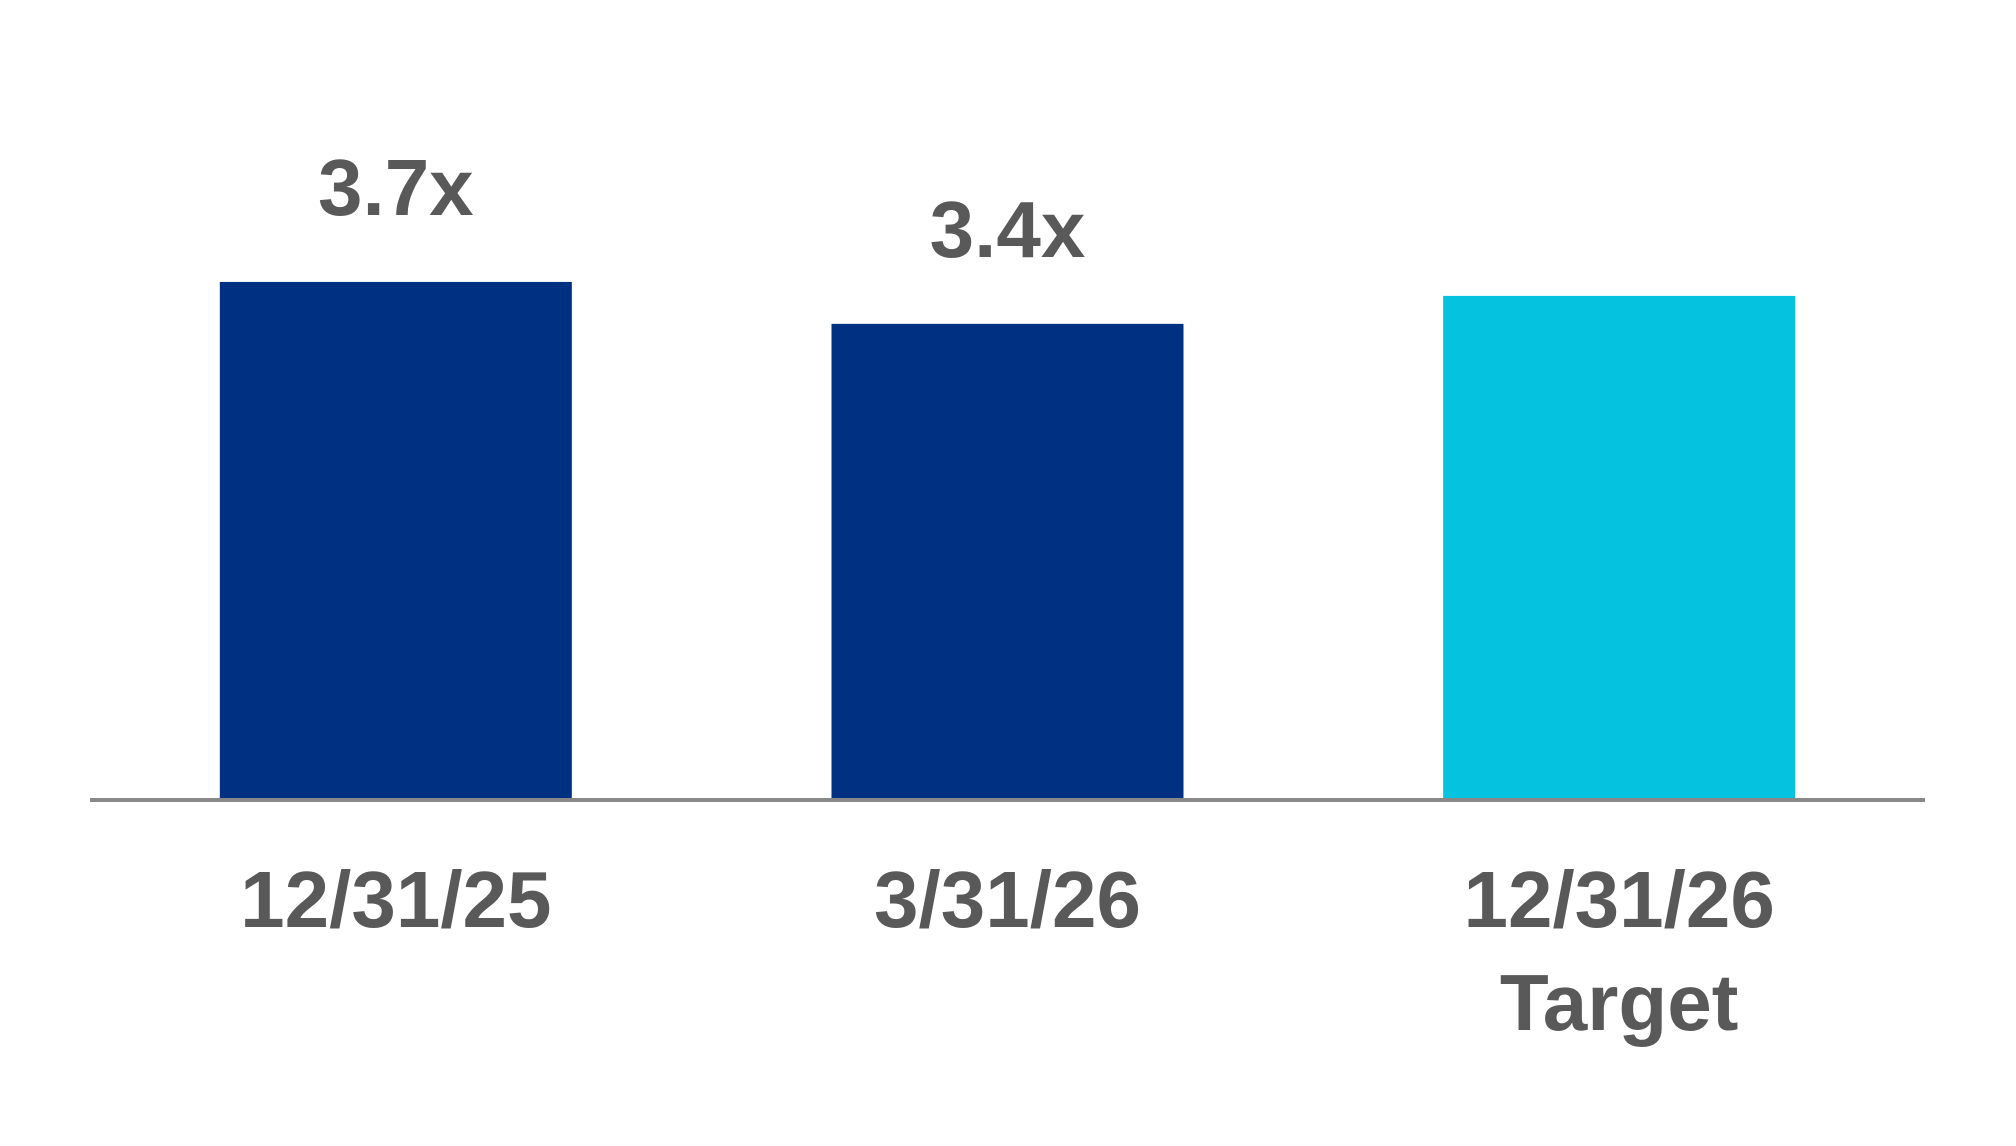  Describe the element at coordinates (396, 187) in the screenshot. I see `value-label: 3.7x` at that location.